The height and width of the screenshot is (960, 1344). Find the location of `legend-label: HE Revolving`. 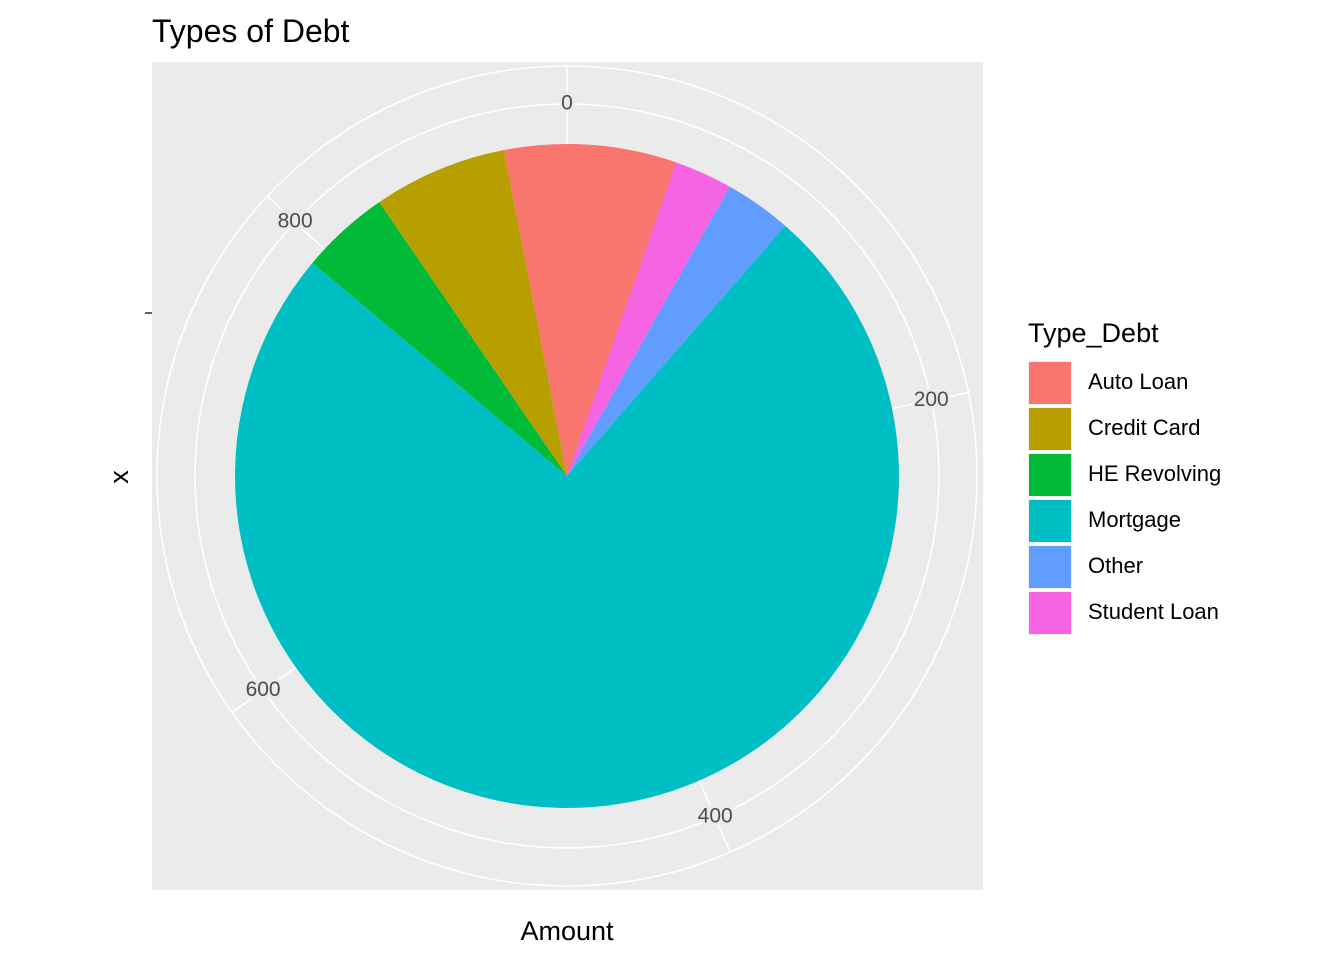

legend-label: HE Revolving is located at coordinates (1154, 473).